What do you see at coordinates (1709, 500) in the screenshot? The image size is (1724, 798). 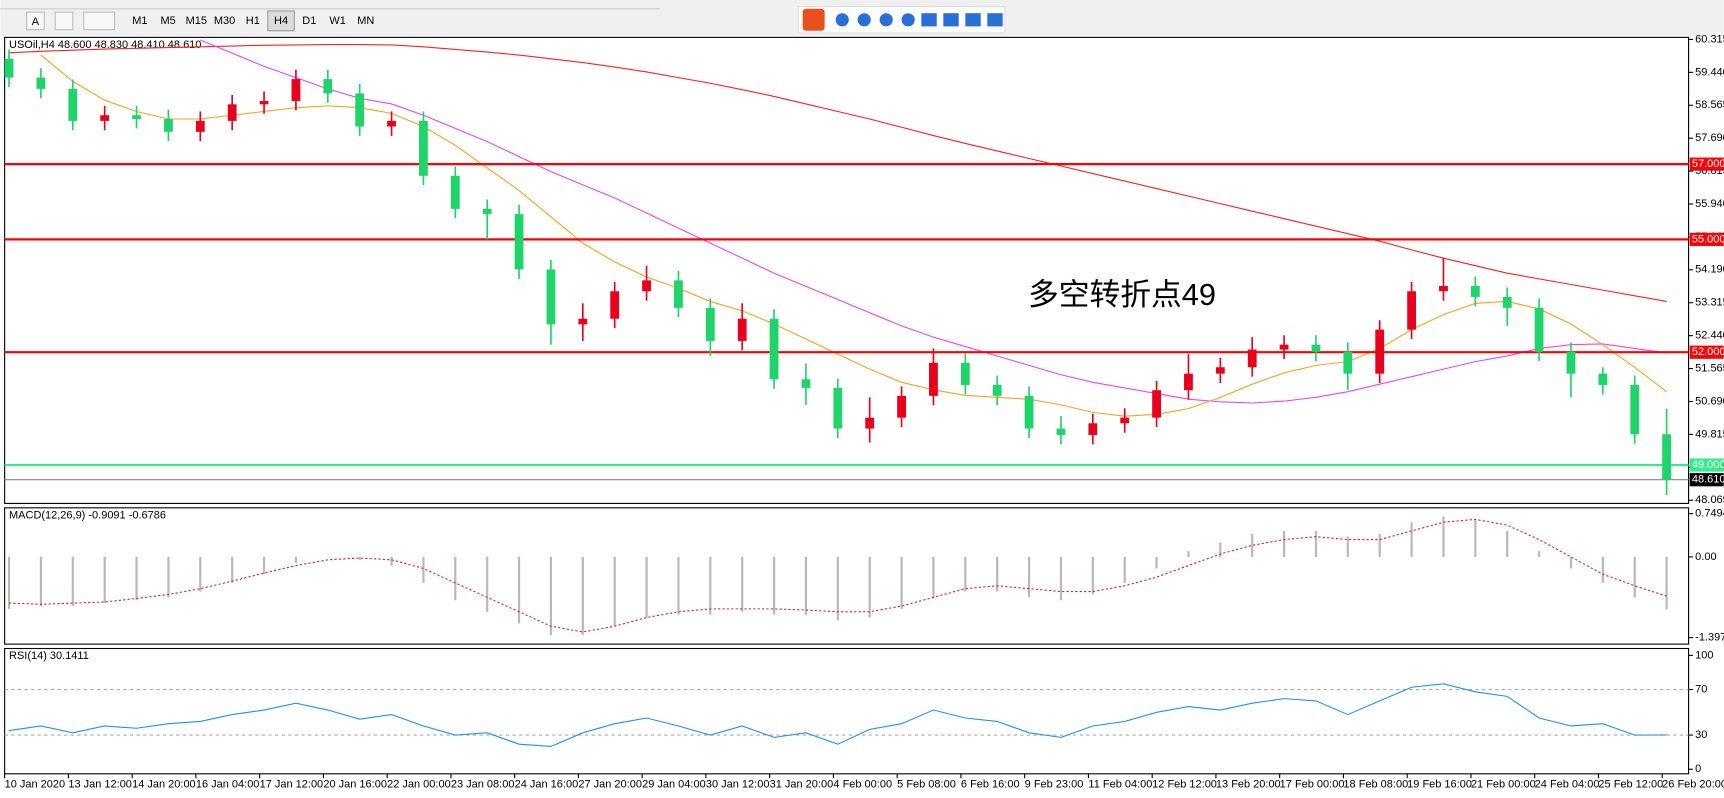 I see `y-tick-label: 48.065` at bounding box center [1709, 500].